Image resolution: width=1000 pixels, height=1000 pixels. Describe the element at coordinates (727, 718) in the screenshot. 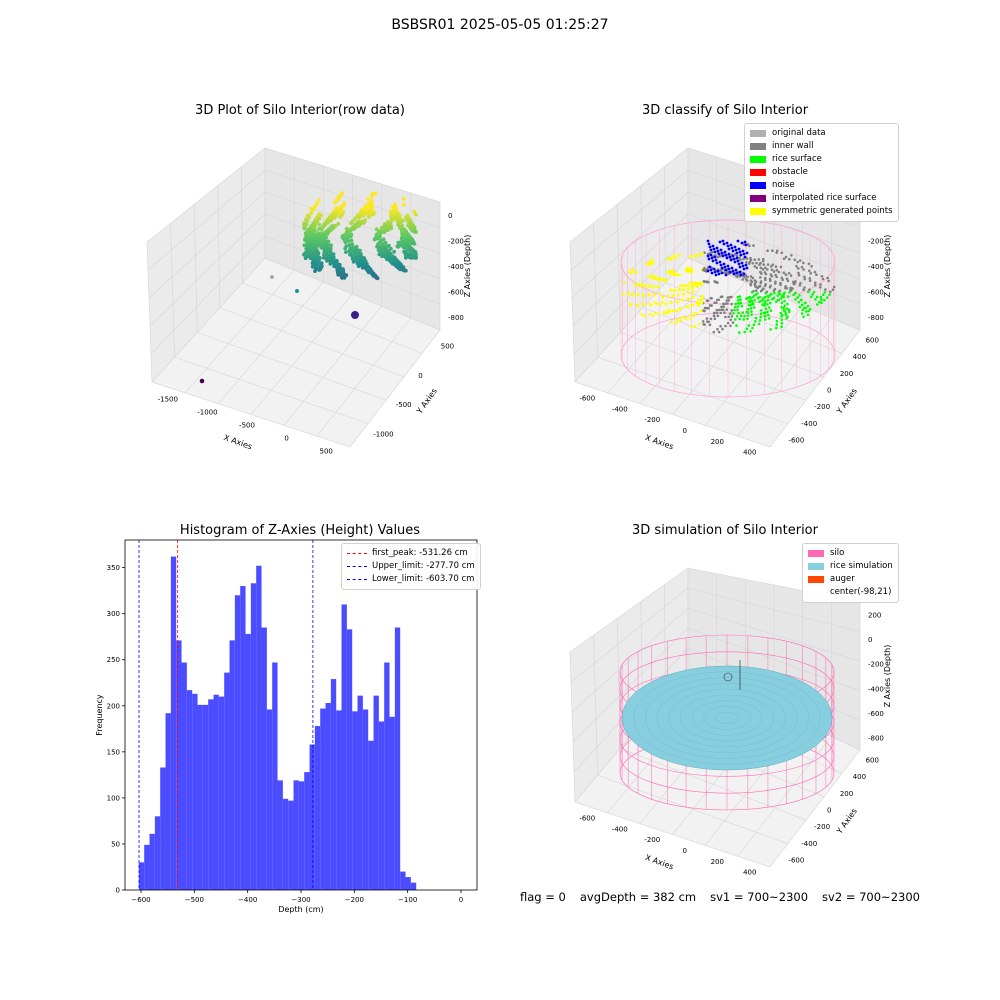

I see `plot4-mesh-line` at that location.